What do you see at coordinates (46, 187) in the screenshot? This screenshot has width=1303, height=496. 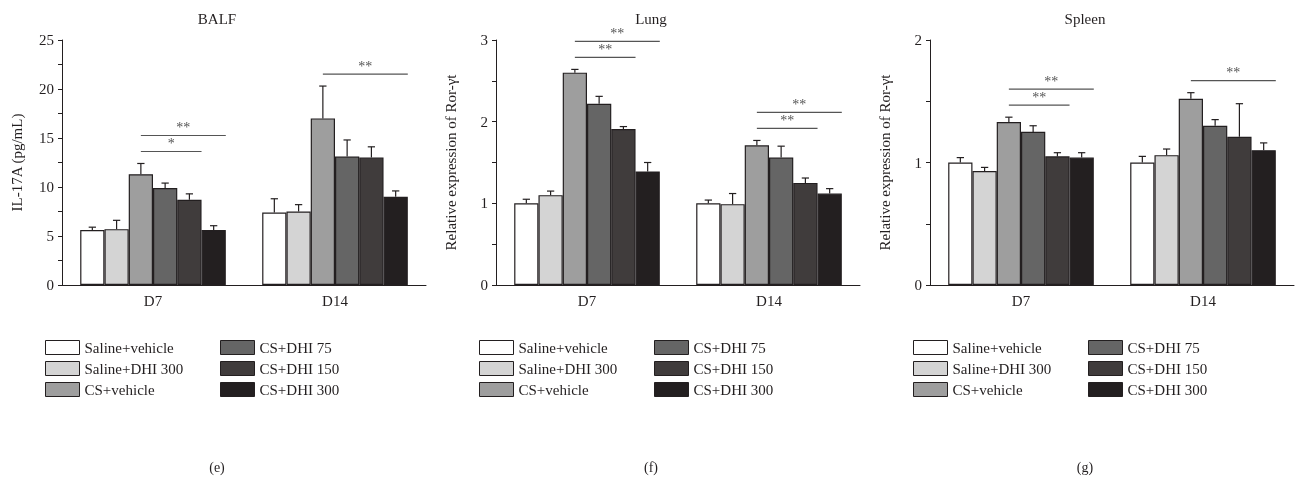 I see `y-tick-label: 10` at bounding box center [46, 187].